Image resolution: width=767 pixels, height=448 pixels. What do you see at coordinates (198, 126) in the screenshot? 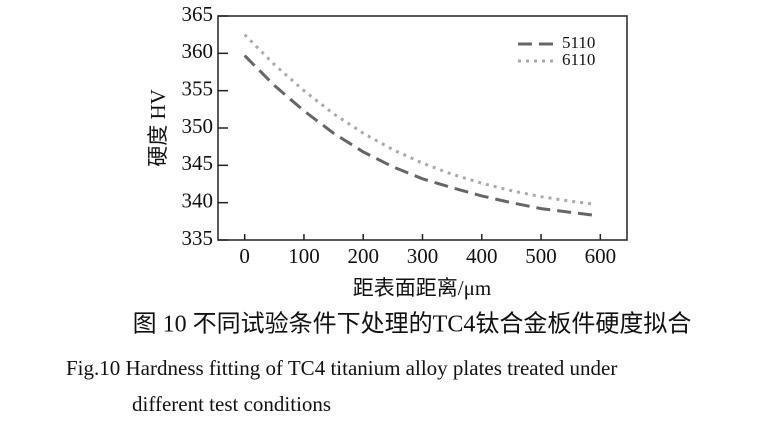
I see `y-tick-label: 350` at bounding box center [198, 126].